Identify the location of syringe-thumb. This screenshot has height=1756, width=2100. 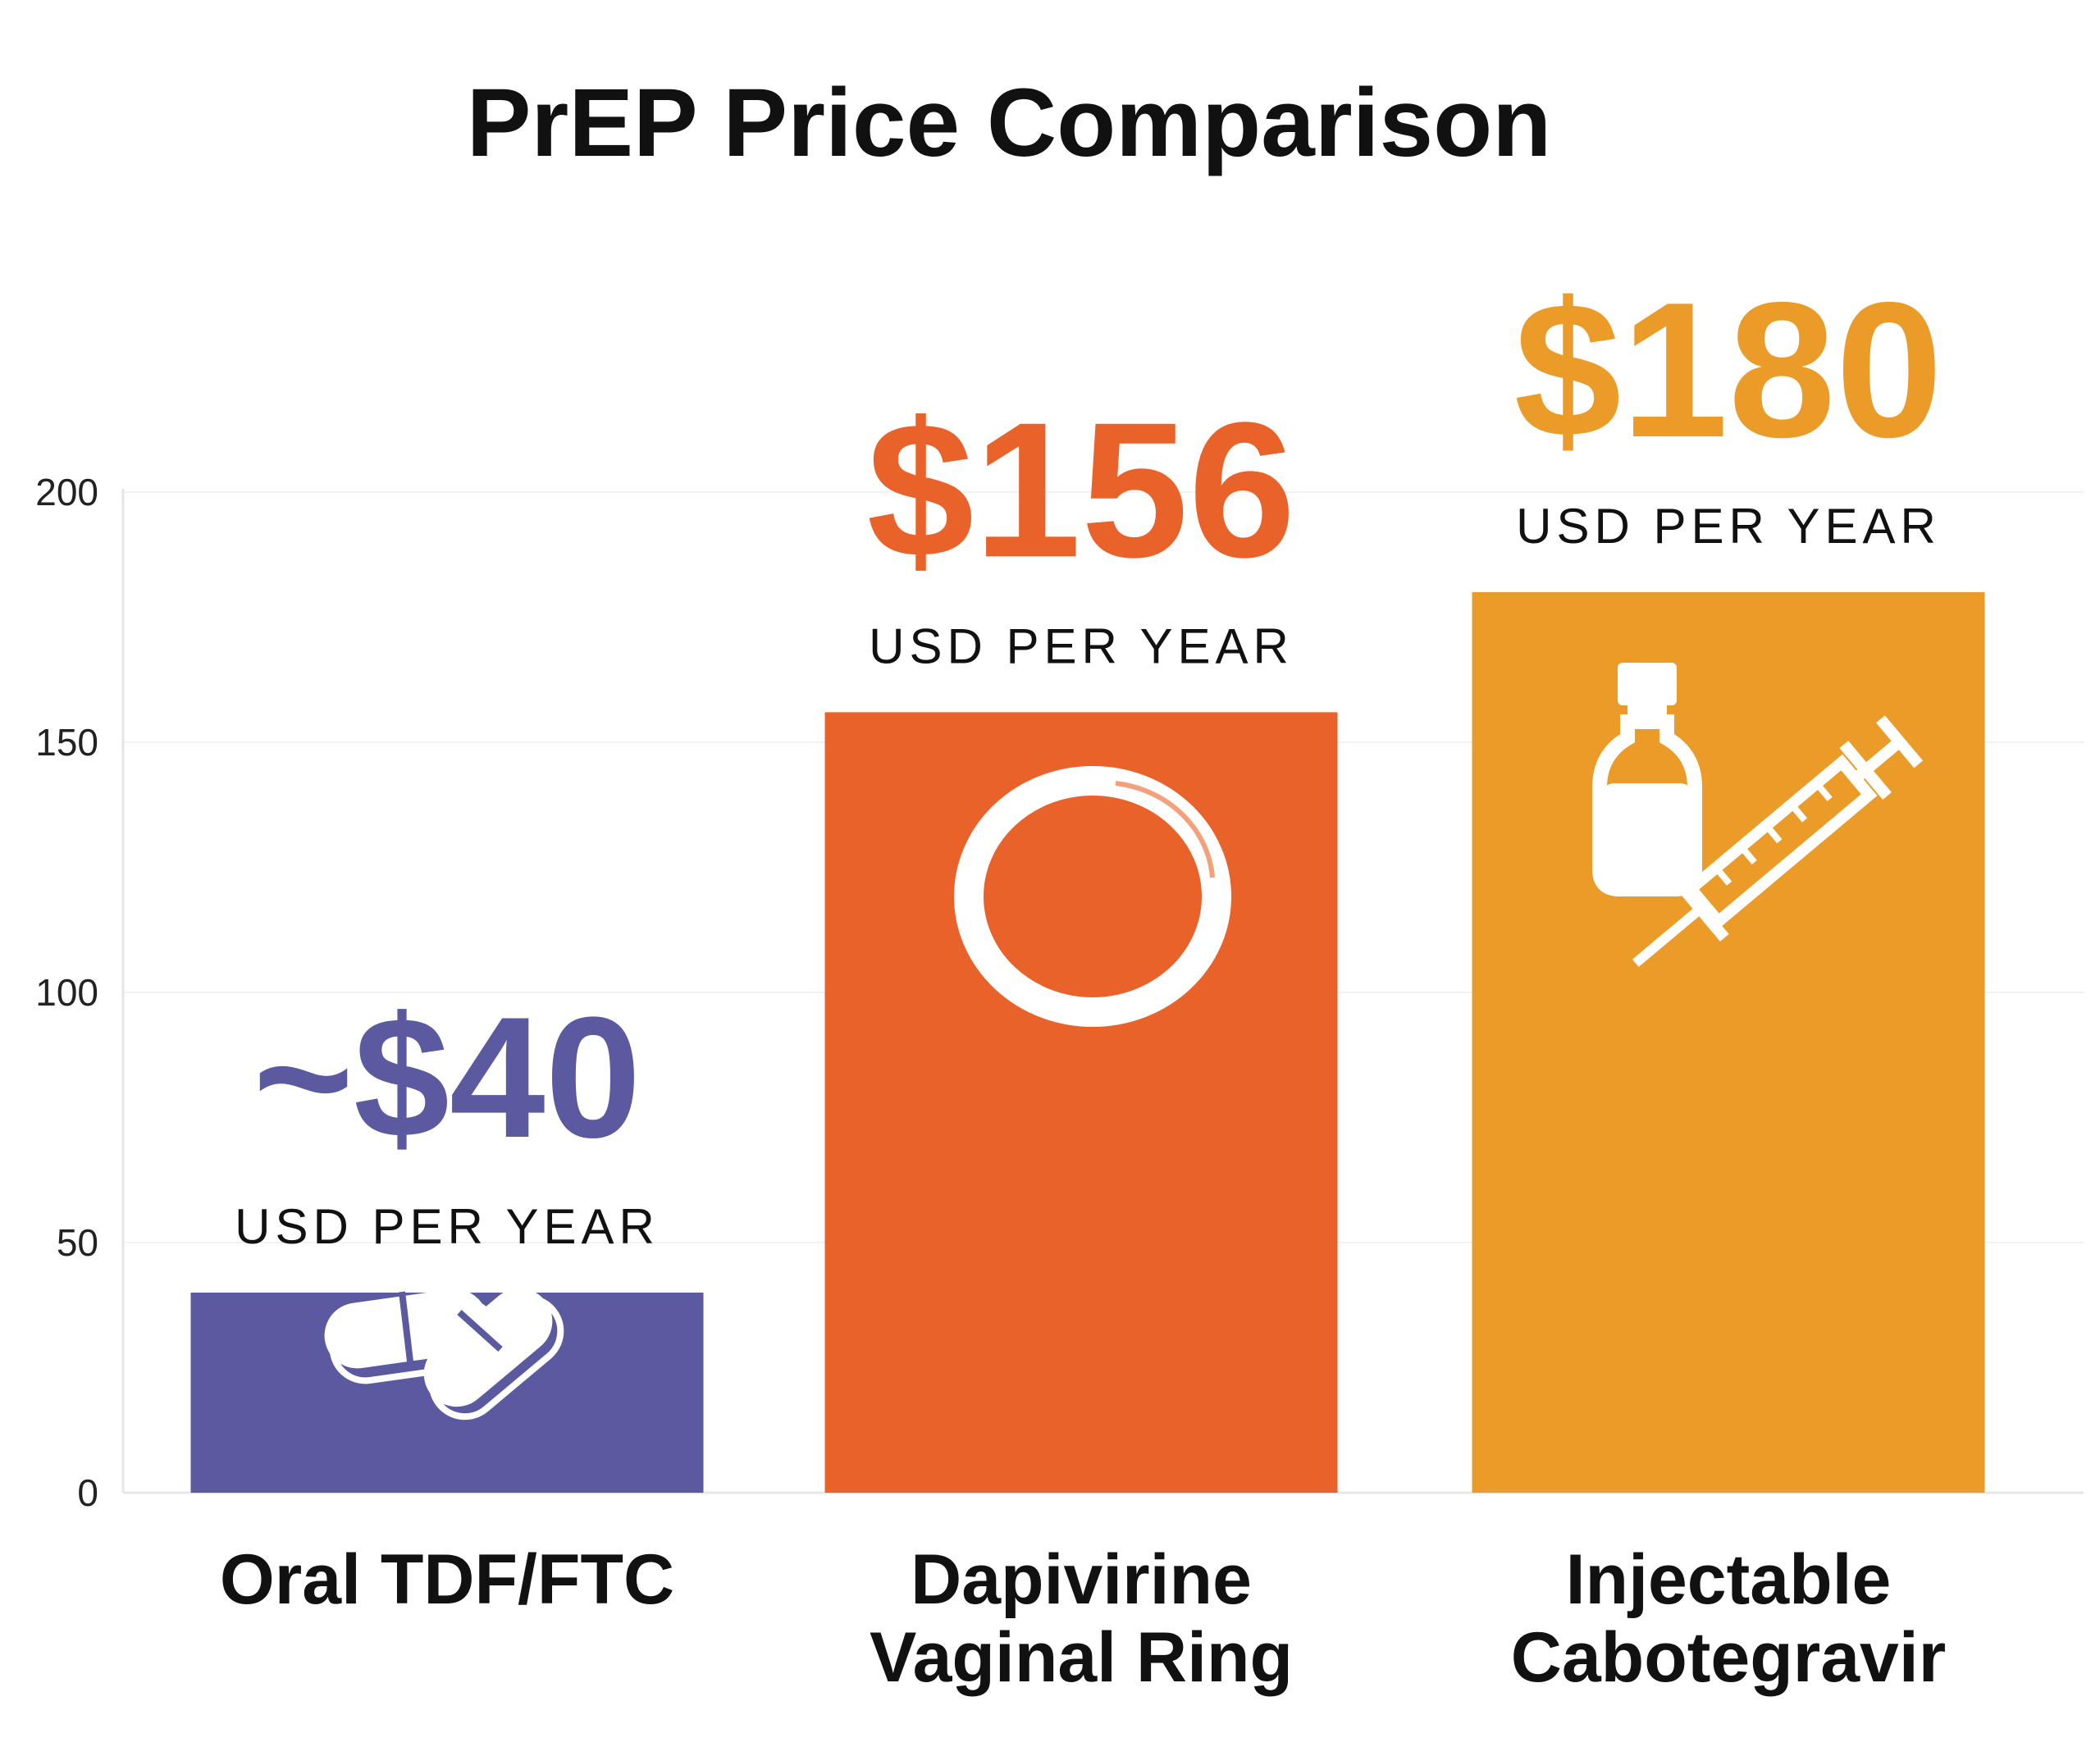
(1900, 742).